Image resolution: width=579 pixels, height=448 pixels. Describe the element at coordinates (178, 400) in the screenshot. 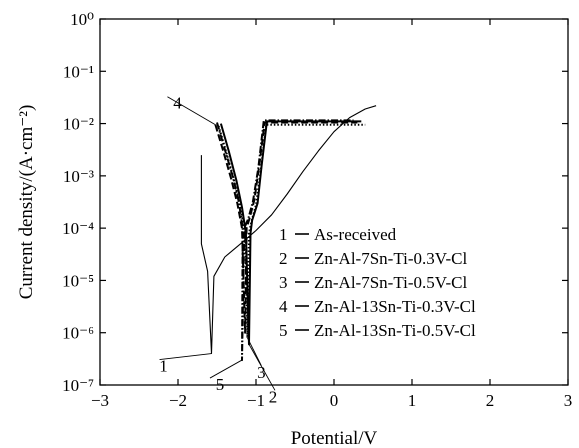

I see `x-tick-label: −2` at that location.